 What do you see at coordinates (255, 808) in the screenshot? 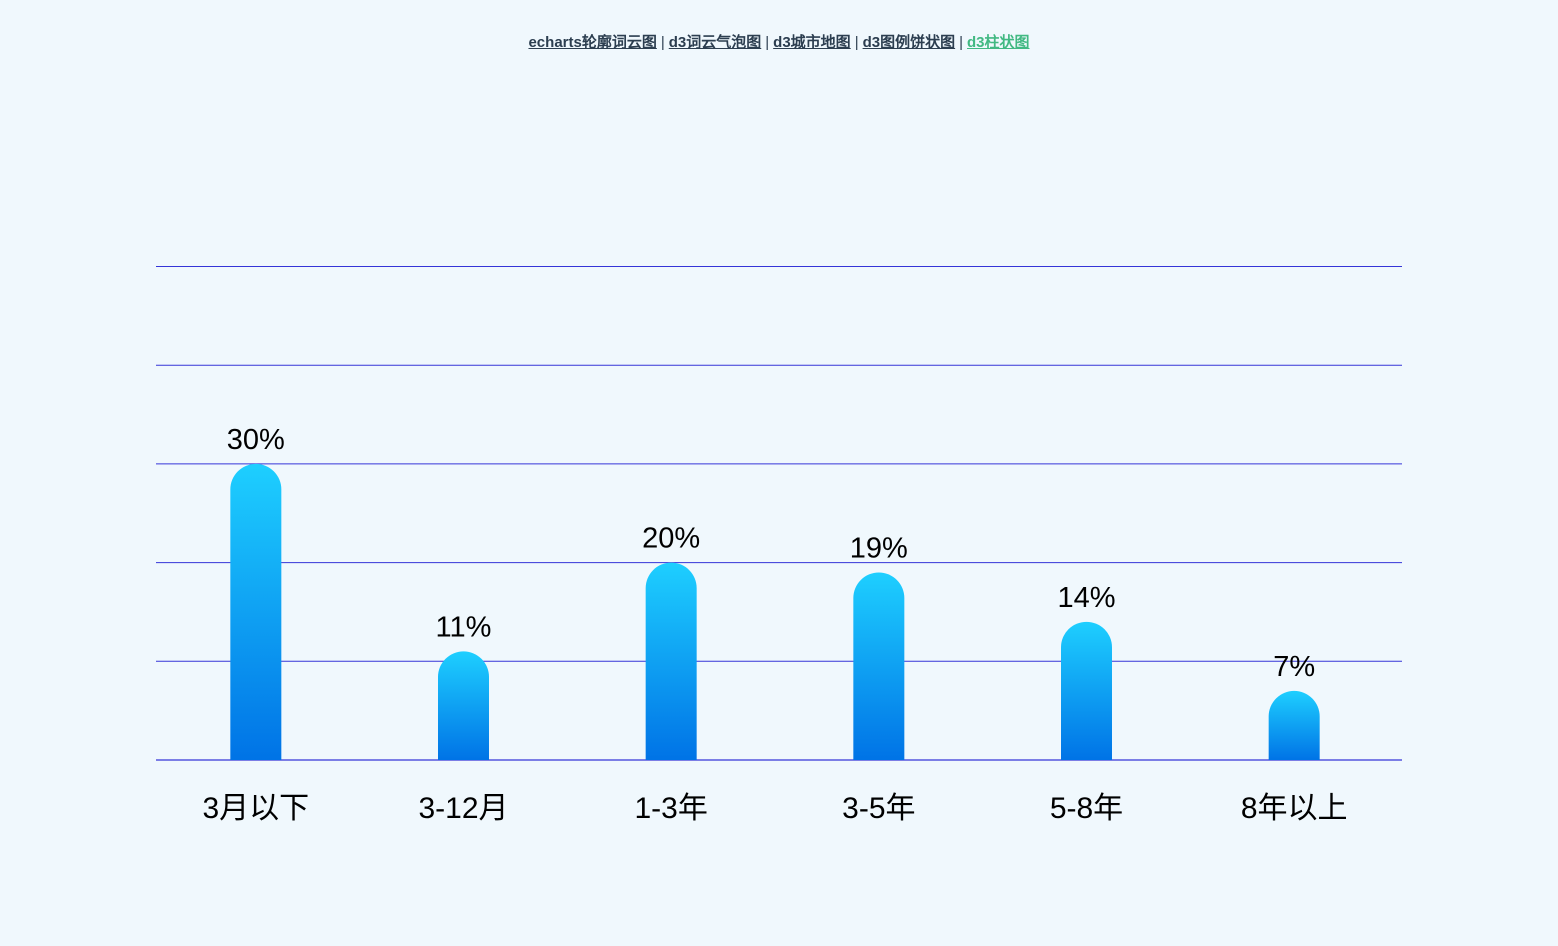
I see `category-label-0: 3月以下` at bounding box center [255, 808].